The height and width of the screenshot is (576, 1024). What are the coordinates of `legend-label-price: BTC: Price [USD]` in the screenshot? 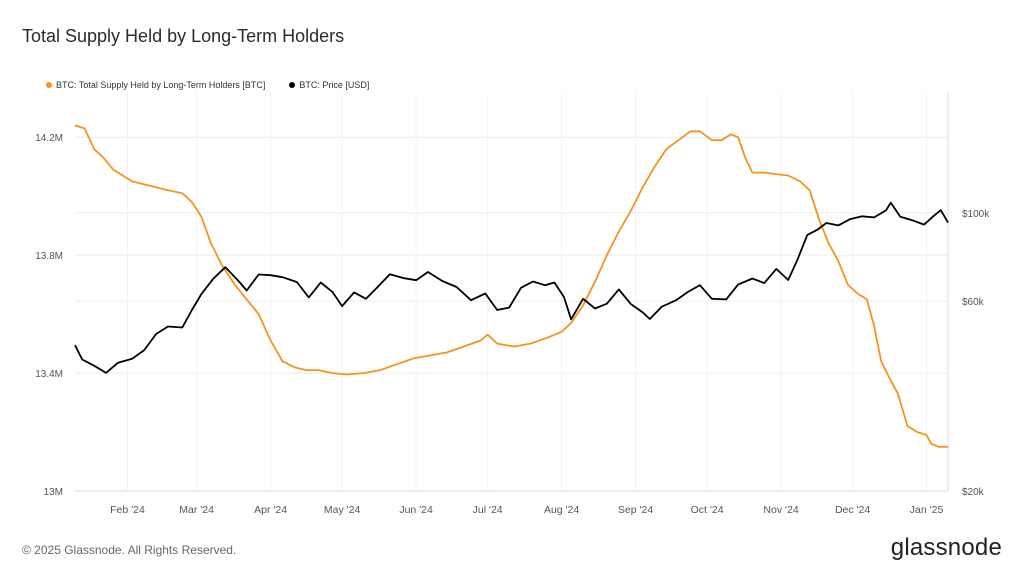 It's located at (334, 85).